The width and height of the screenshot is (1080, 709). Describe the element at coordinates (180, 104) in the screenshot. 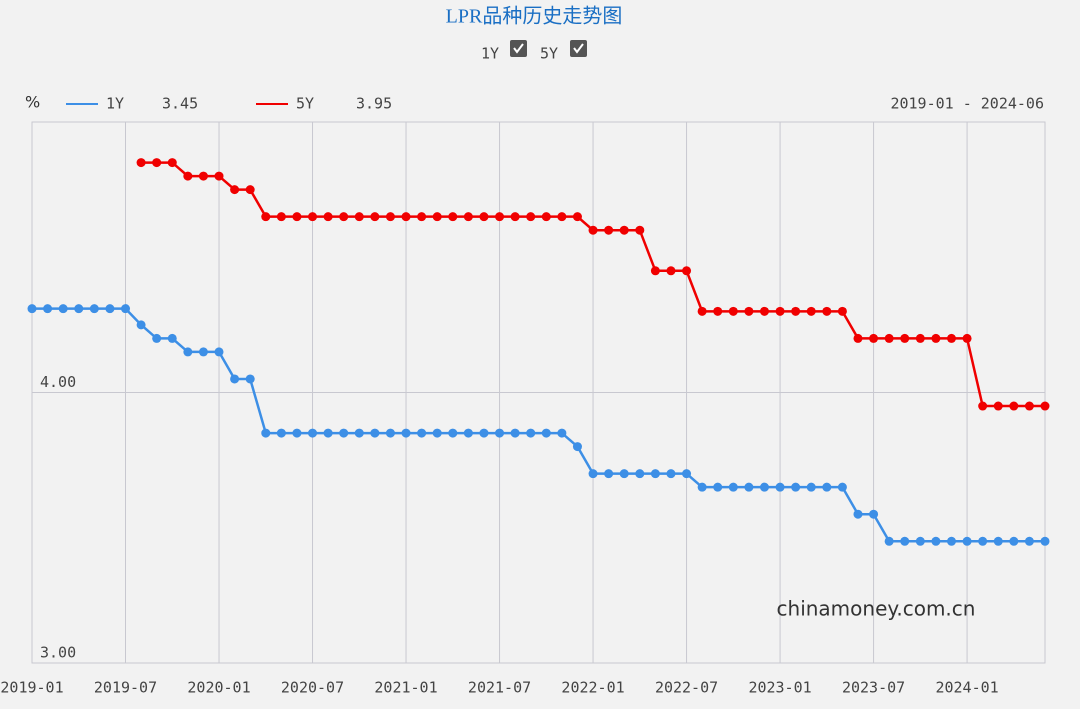

I see `legend-value: 3.45` at that location.